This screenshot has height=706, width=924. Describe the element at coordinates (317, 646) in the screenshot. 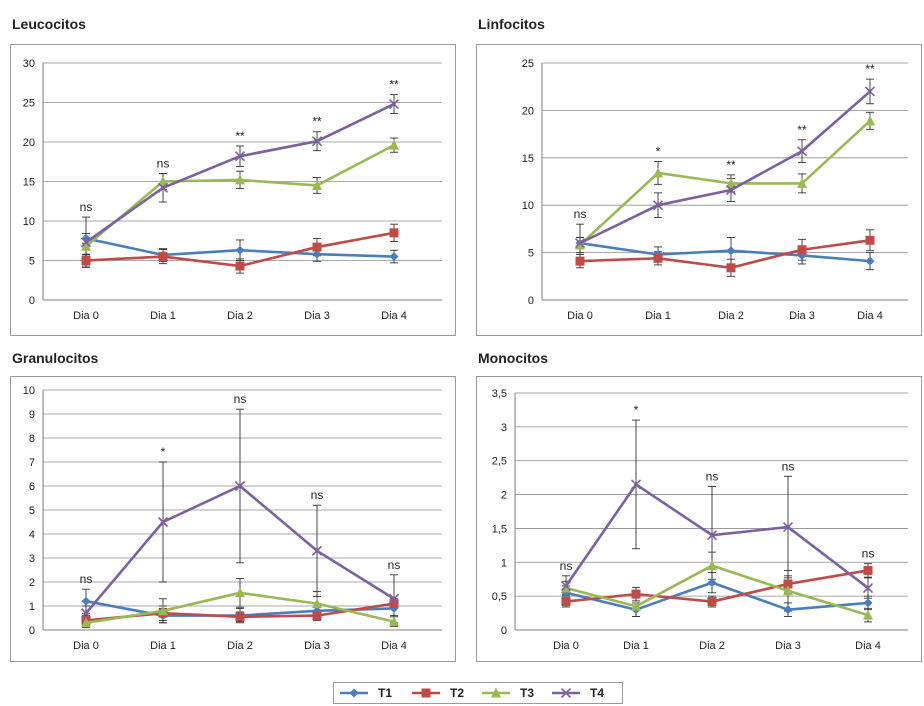

I see `x-tick-label: Dia 3` at that location.